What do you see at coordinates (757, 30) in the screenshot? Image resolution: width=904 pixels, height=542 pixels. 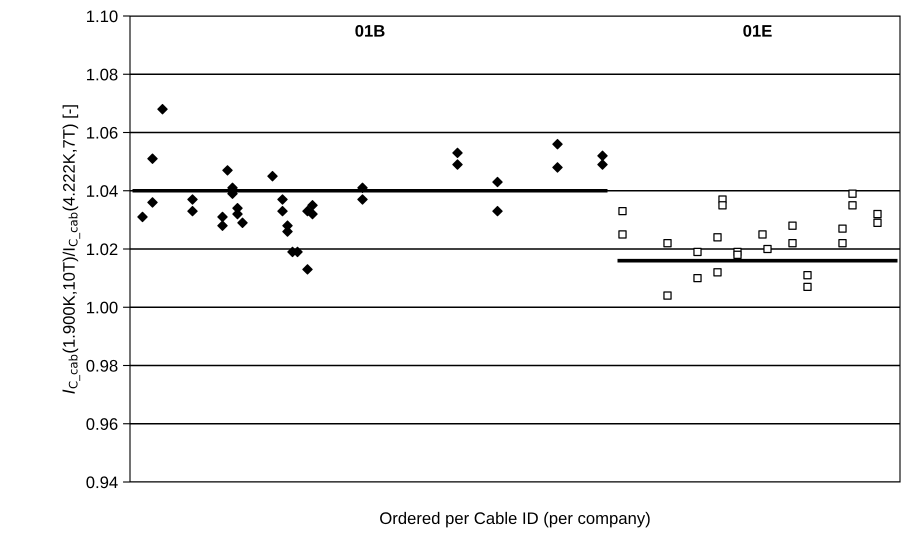 I see `annotation: 01E` at bounding box center [757, 30].